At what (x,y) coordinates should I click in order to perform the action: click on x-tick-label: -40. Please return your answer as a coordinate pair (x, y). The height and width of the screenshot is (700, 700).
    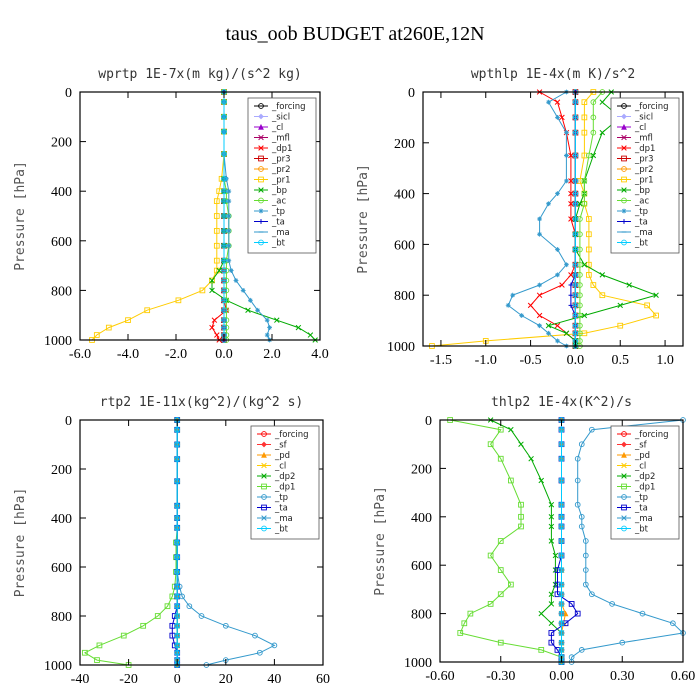
    Looking at the image, I should click on (80, 679).